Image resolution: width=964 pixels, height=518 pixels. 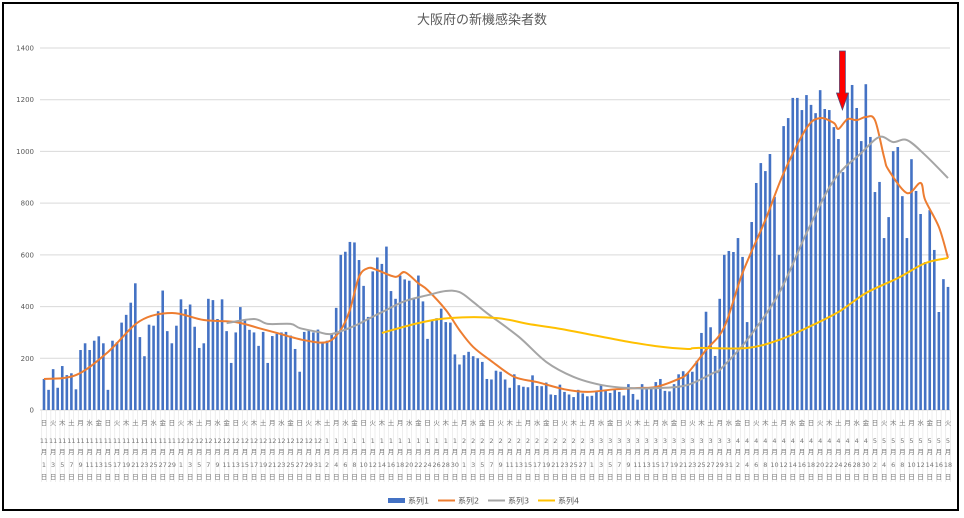 What do you see at coordinates (309, 465) in the screenshot?
I see `x-day-label: 29` at bounding box center [309, 465].